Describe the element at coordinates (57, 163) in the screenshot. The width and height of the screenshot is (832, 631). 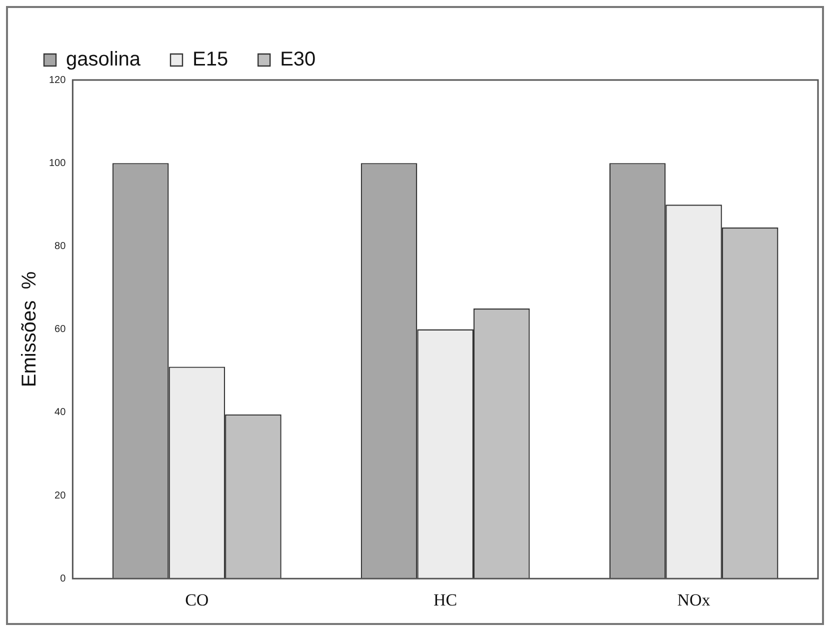
I see `y-tick-label: 100` at that location.